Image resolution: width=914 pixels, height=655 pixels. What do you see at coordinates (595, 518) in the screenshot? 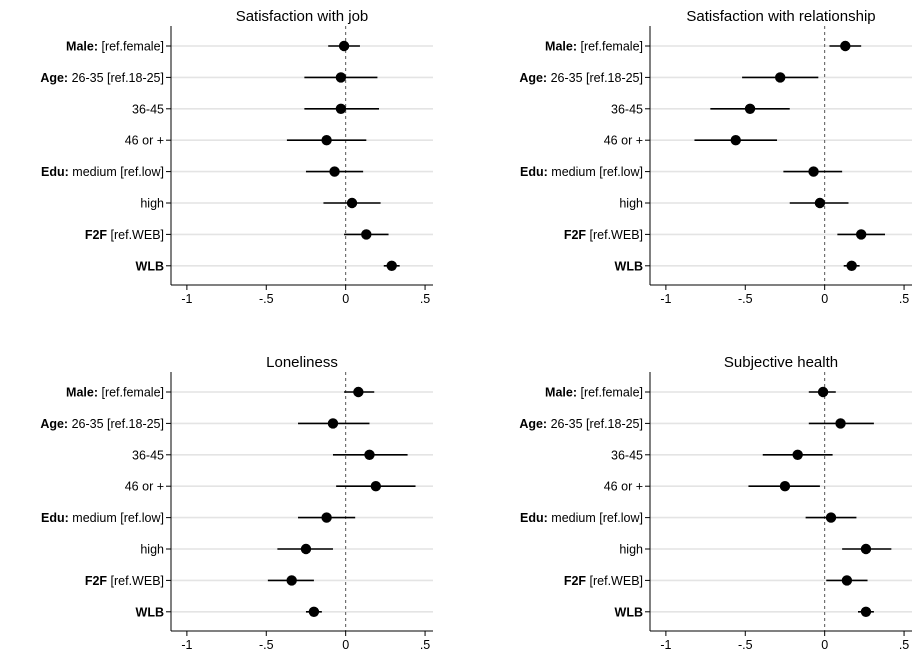
I see `category-label-text: medium [ref.low]` at bounding box center [595, 518].